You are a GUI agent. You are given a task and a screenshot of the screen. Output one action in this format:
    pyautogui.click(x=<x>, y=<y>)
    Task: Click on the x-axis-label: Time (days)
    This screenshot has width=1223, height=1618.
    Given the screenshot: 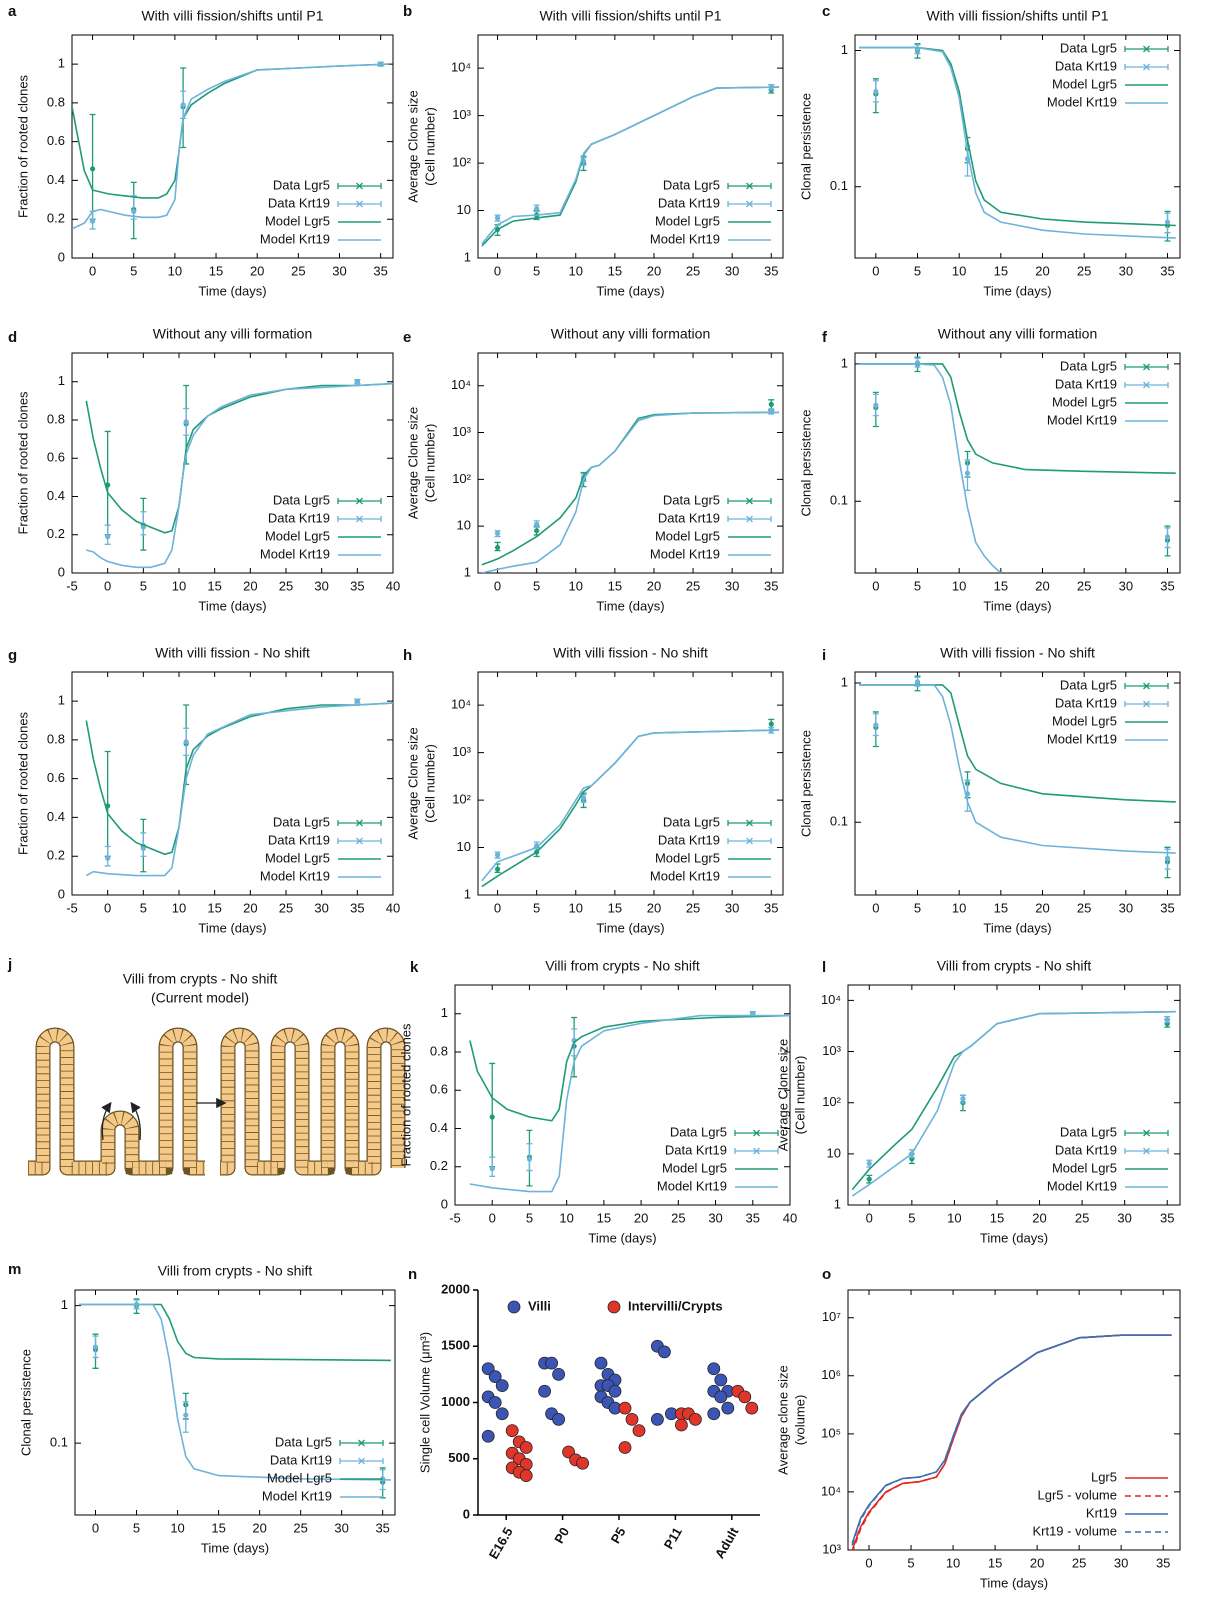 What is the action you would take?
    pyautogui.click(x=630, y=927)
    